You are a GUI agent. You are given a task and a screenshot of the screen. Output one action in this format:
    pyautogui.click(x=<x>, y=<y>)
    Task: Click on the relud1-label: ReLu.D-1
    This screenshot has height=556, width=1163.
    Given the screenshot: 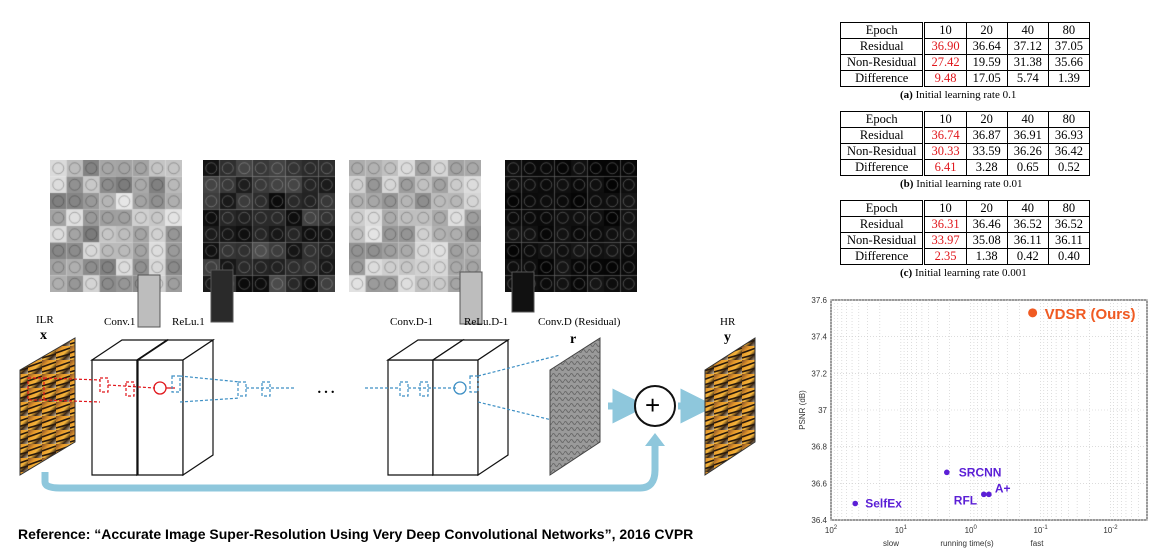 What is the action you would take?
    pyautogui.click(x=486, y=322)
    